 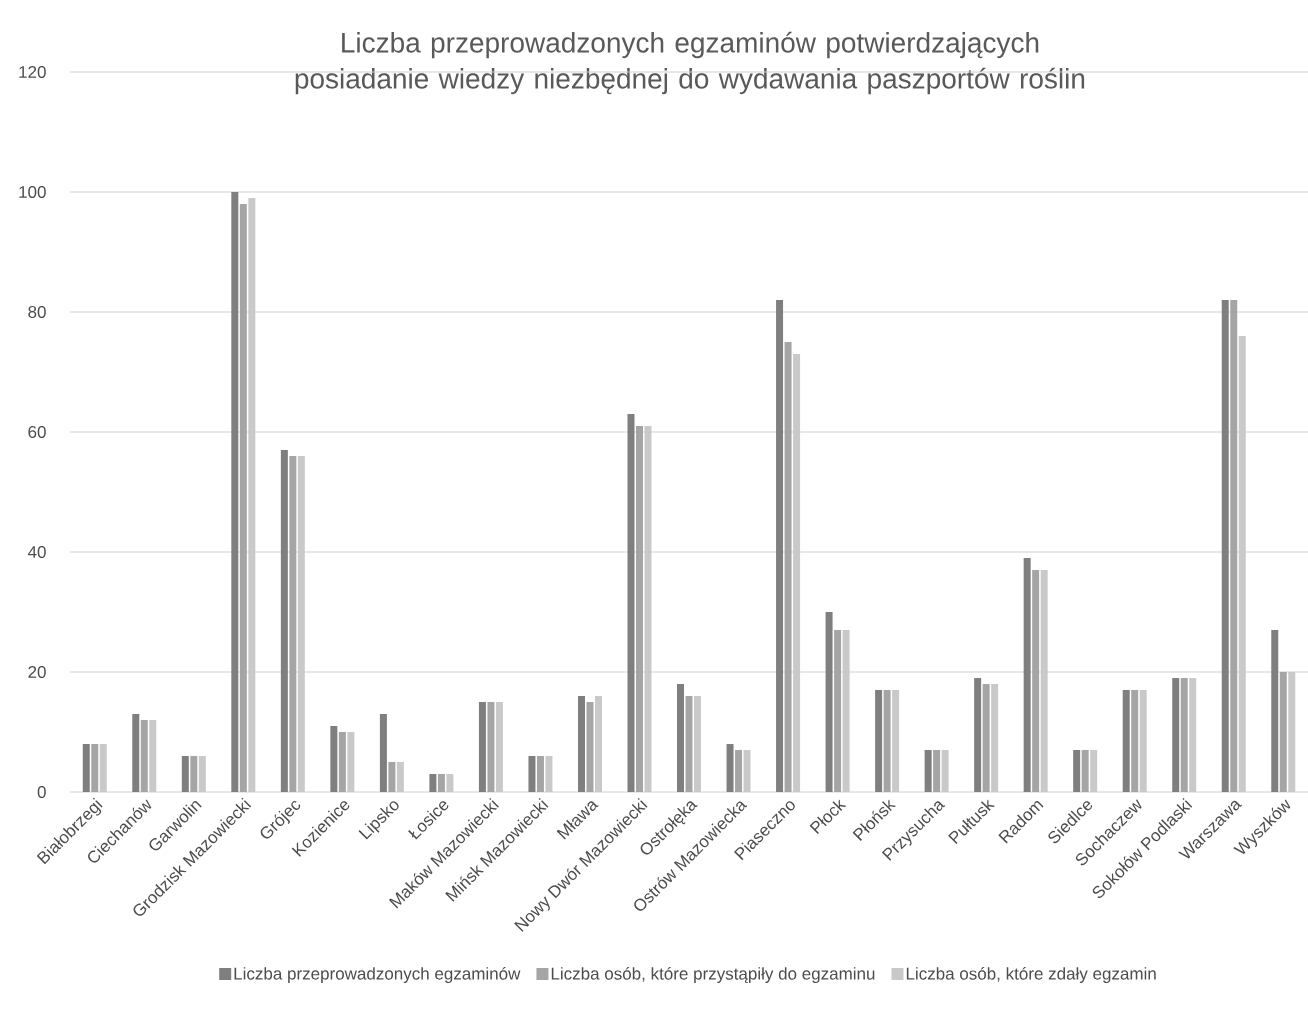 What do you see at coordinates (32, 72) in the screenshot?
I see `y-tick-label: 120` at bounding box center [32, 72].